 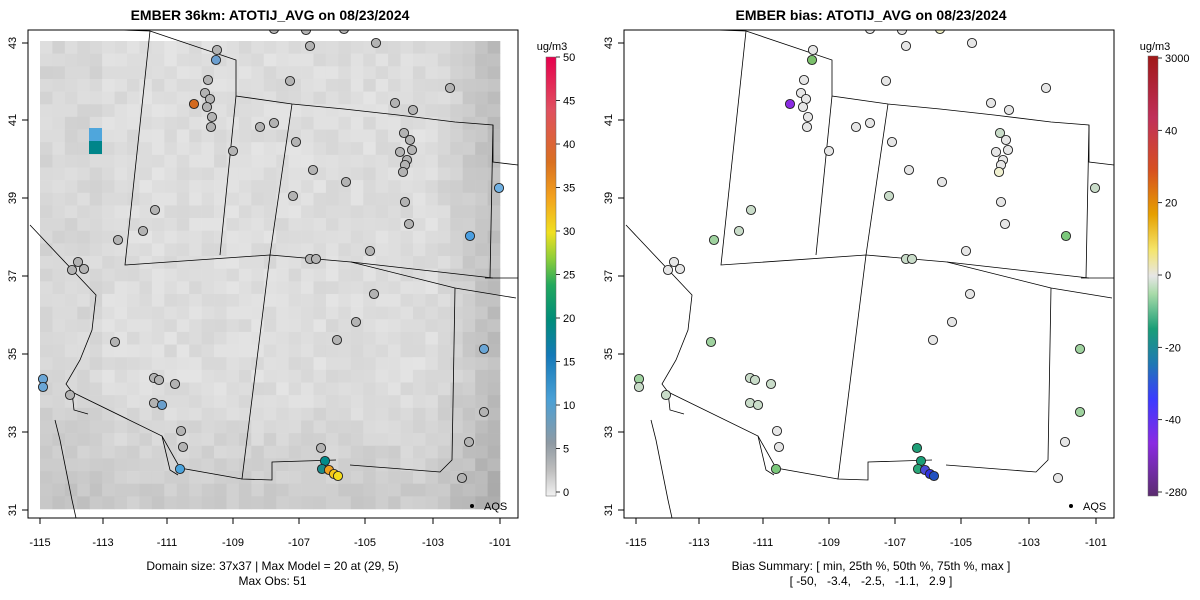 I want to click on lat-tick-label: 43, so click(x=609, y=43).